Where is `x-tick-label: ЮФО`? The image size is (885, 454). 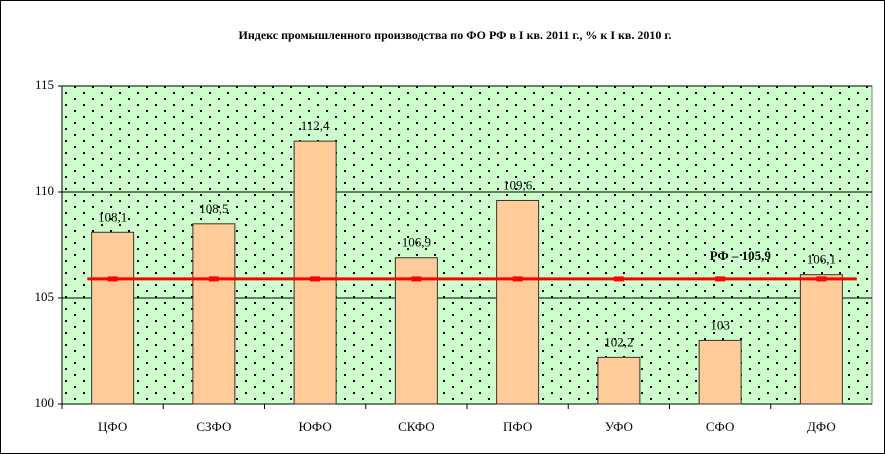 x-tick-label: ЮФО is located at coordinates (315, 426).